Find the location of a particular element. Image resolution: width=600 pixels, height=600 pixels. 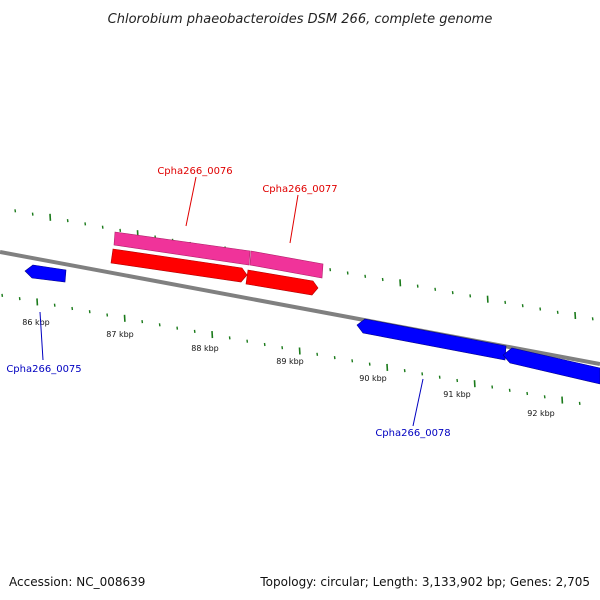

cds-feature-cpha266-0078-part2 is located at coordinates (551, 366).